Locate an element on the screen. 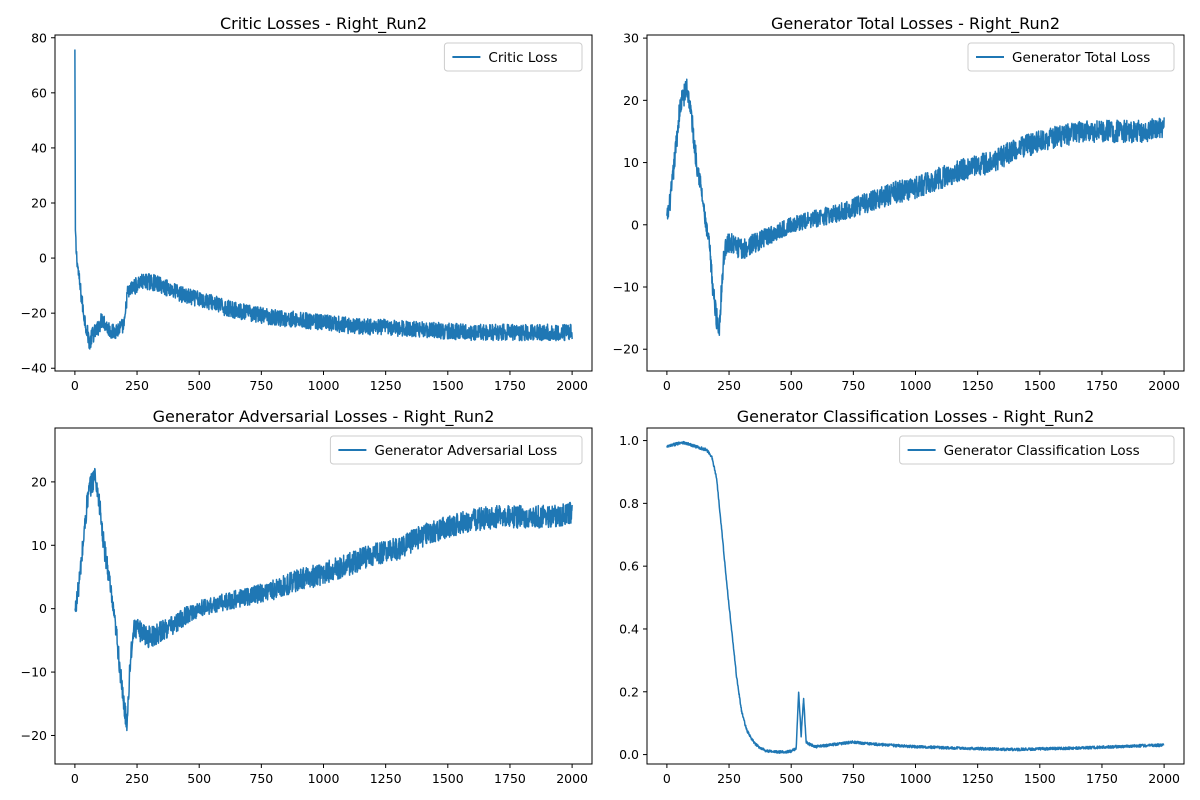 The width and height of the screenshot is (1200, 800). legend: Generator Adversarial Loss is located at coordinates (456, 450).